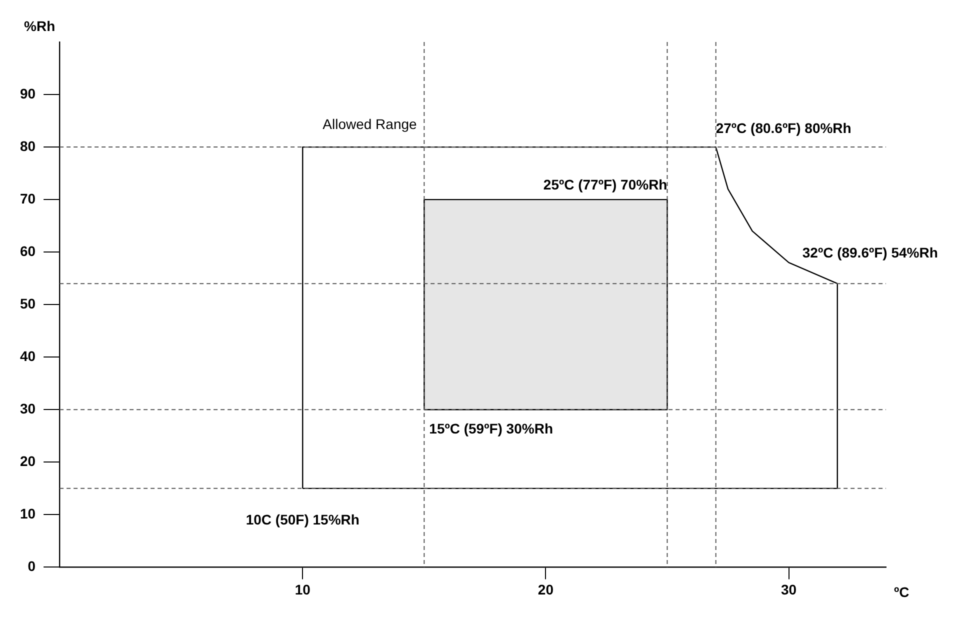  Describe the element at coordinates (491, 428) in the screenshot. I see `annotation: 15ºC (59ºF) 30%Rh` at that location.